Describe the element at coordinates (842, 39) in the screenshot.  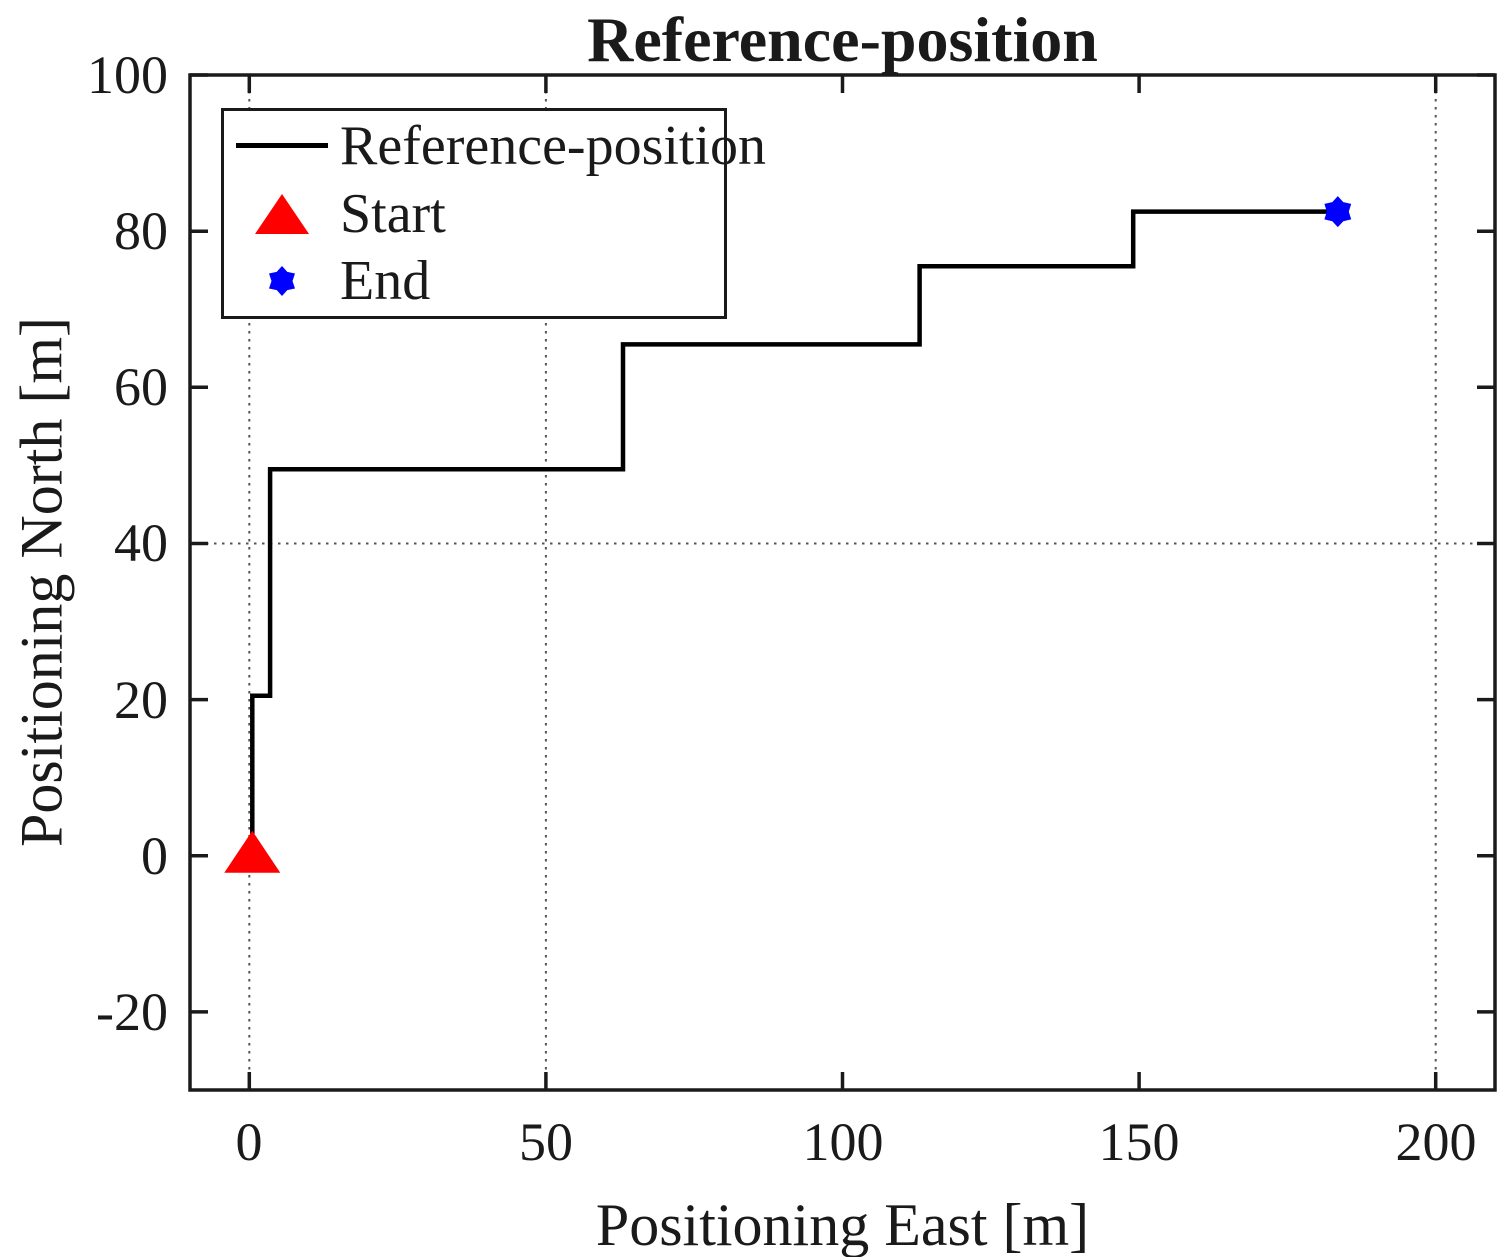
I see `chart-title: Reference-position` at that location.